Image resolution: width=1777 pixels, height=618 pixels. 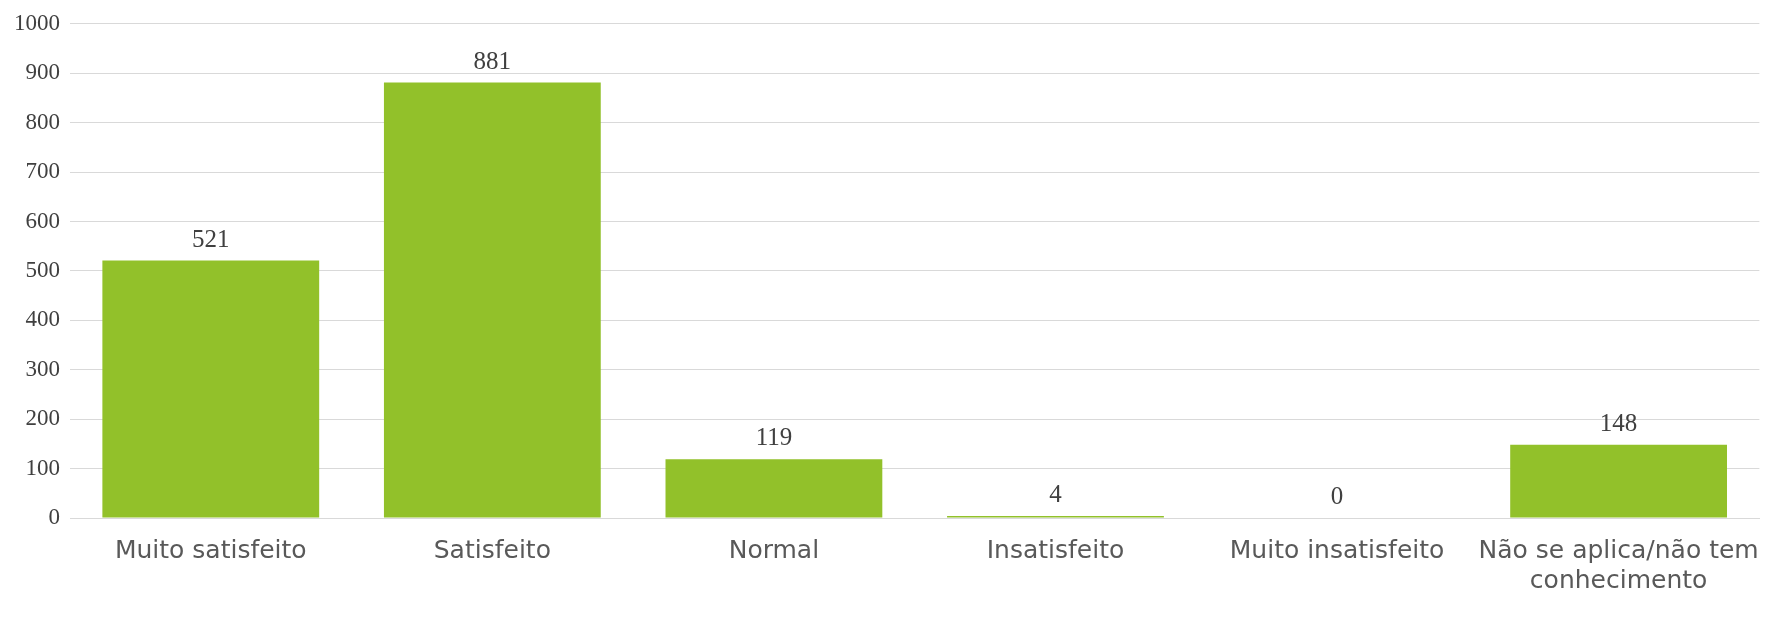 What do you see at coordinates (1055, 549) in the screenshot?
I see `x-tick-label: Insatisfeito` at bounding box center [1055, 549].